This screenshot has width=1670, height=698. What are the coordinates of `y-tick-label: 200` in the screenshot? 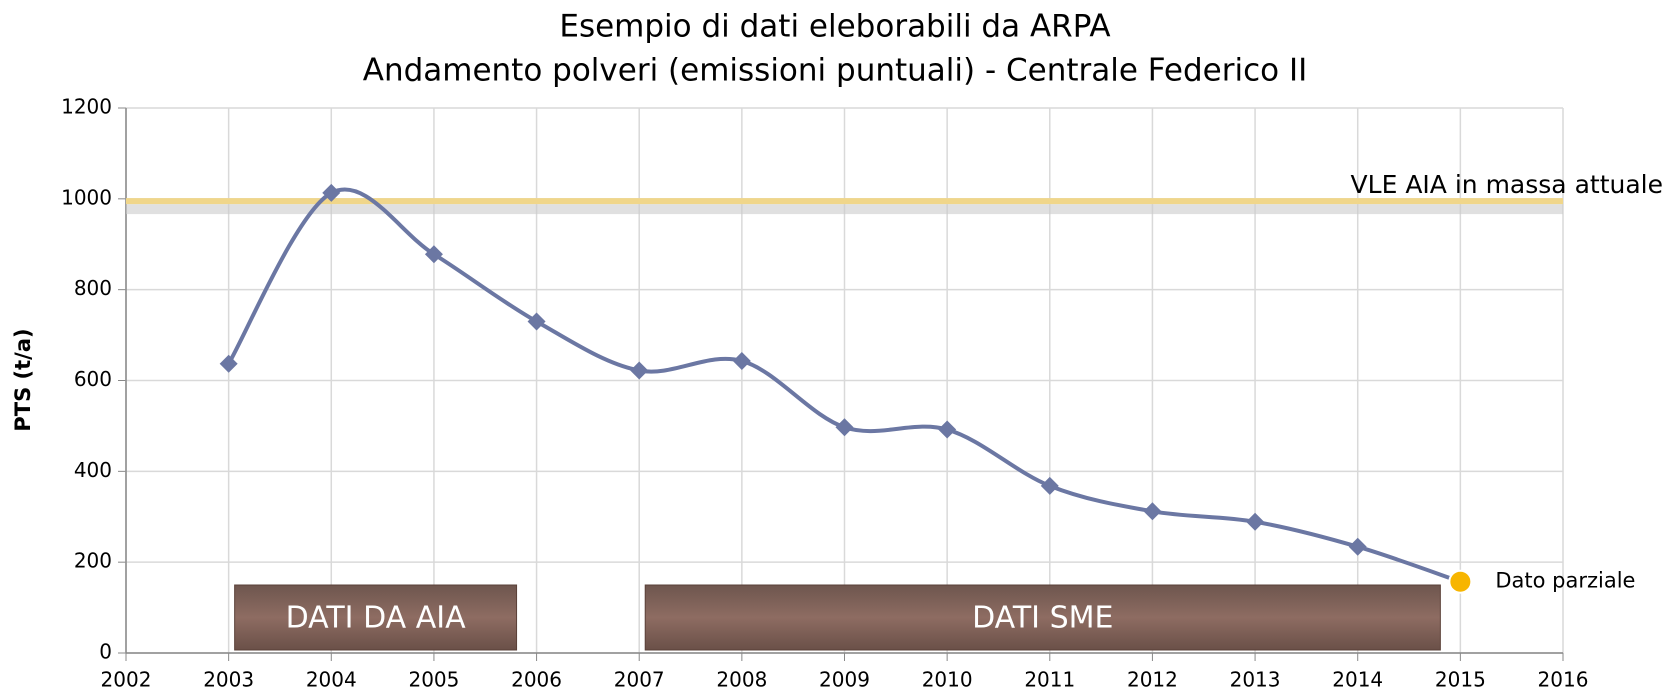 It's located at (93, 561).